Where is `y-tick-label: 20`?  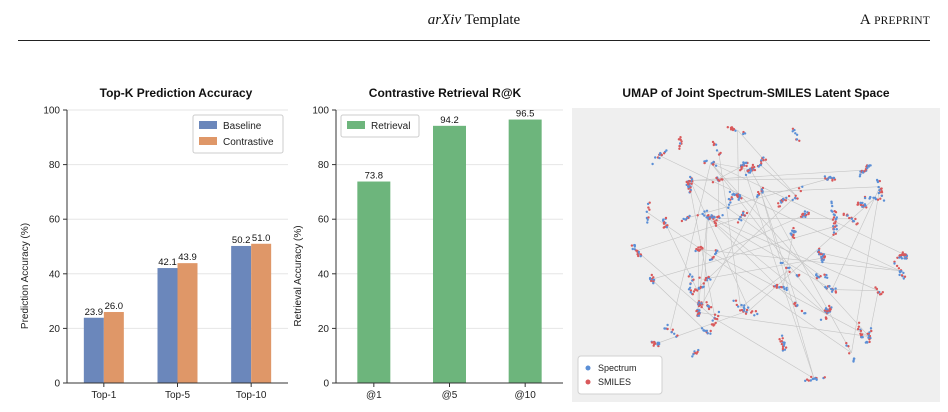
y-tick-label: 20 is located at coordinates (324, 329).